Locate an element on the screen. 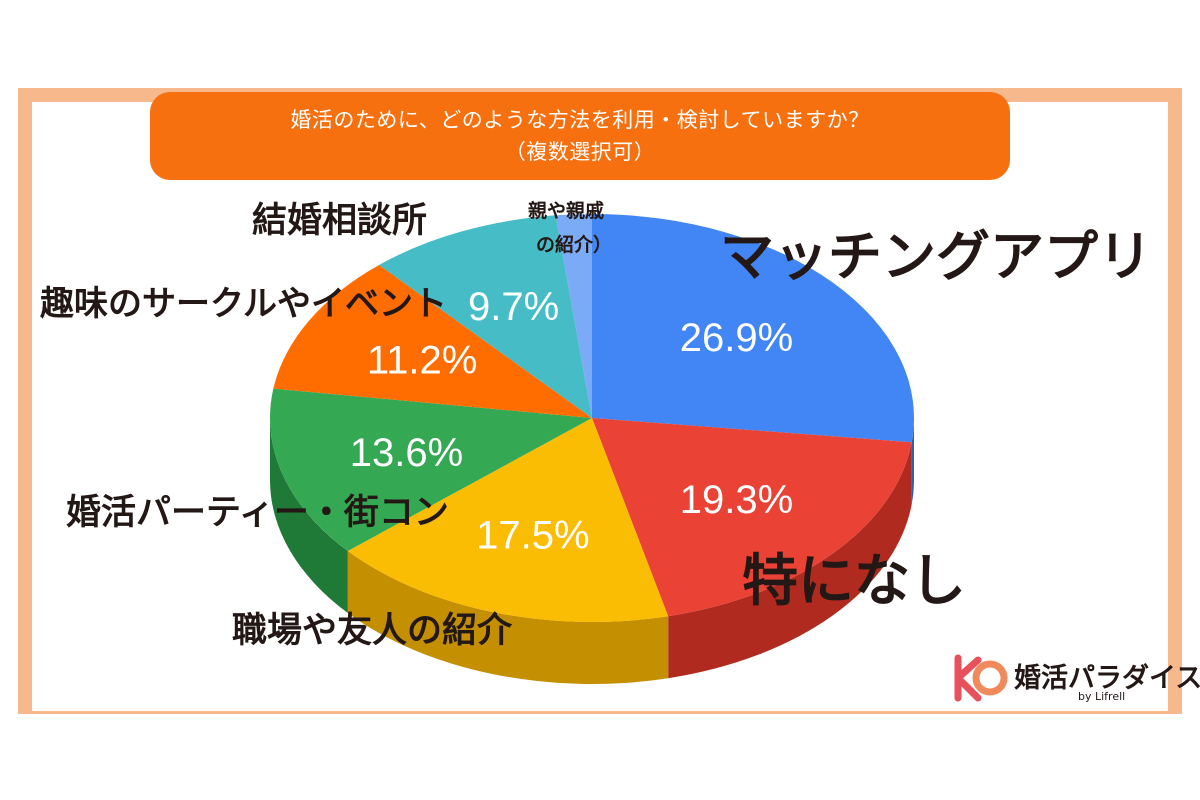  label-workplace-friends-intro: 職場や友人の紹介 is located at coordinates (372, 631).